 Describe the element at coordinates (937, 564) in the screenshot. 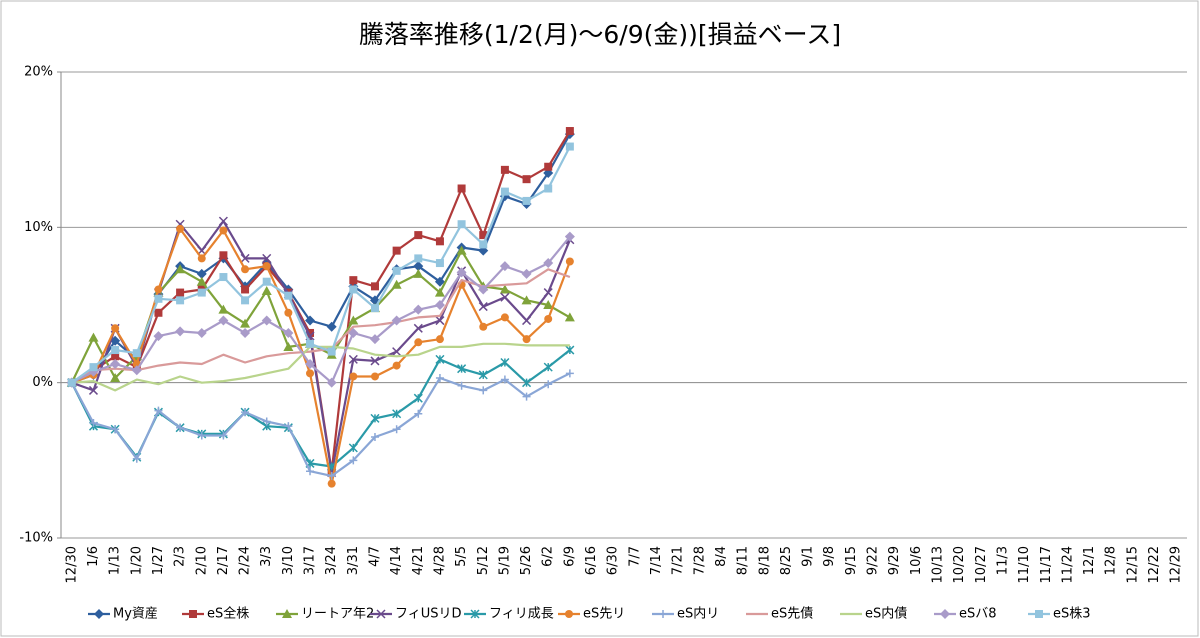

I see `x-tick-label: 10/13` at that location.